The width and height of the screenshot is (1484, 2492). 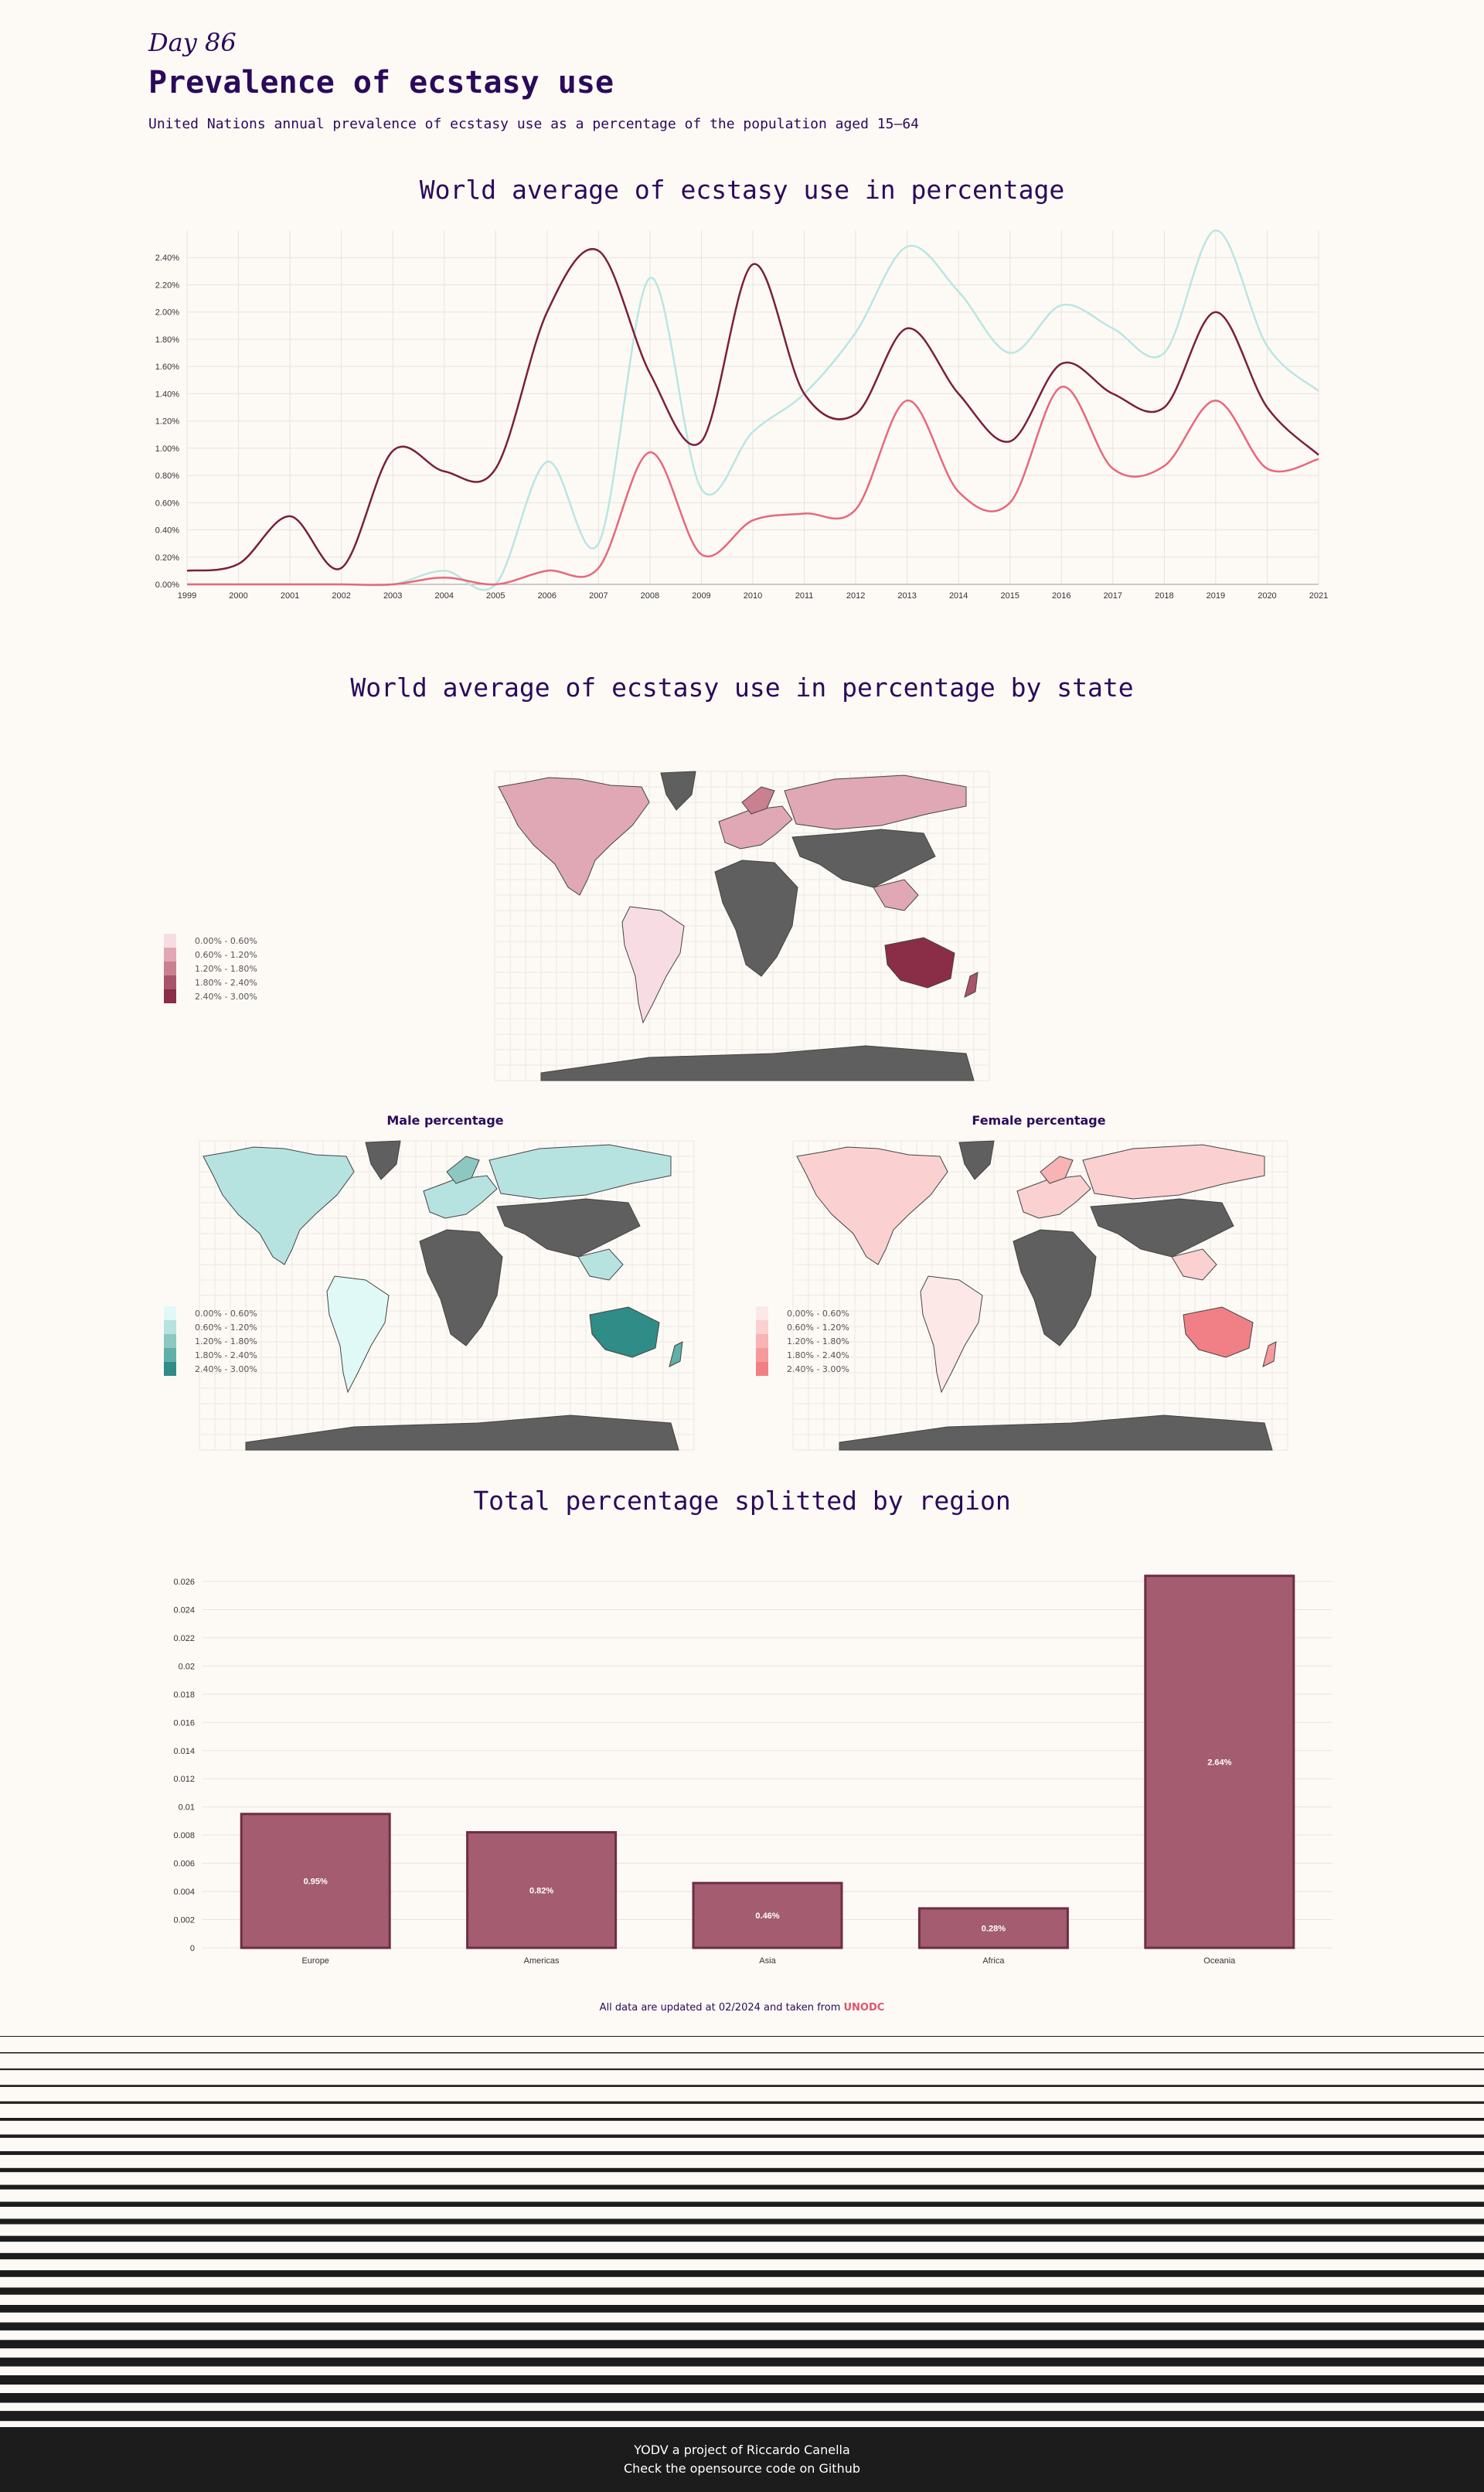 What do you see at coordinates (495, 596) in the screenshot?
I see `x-tick-label: 2005` at bounding box center [495, 596].